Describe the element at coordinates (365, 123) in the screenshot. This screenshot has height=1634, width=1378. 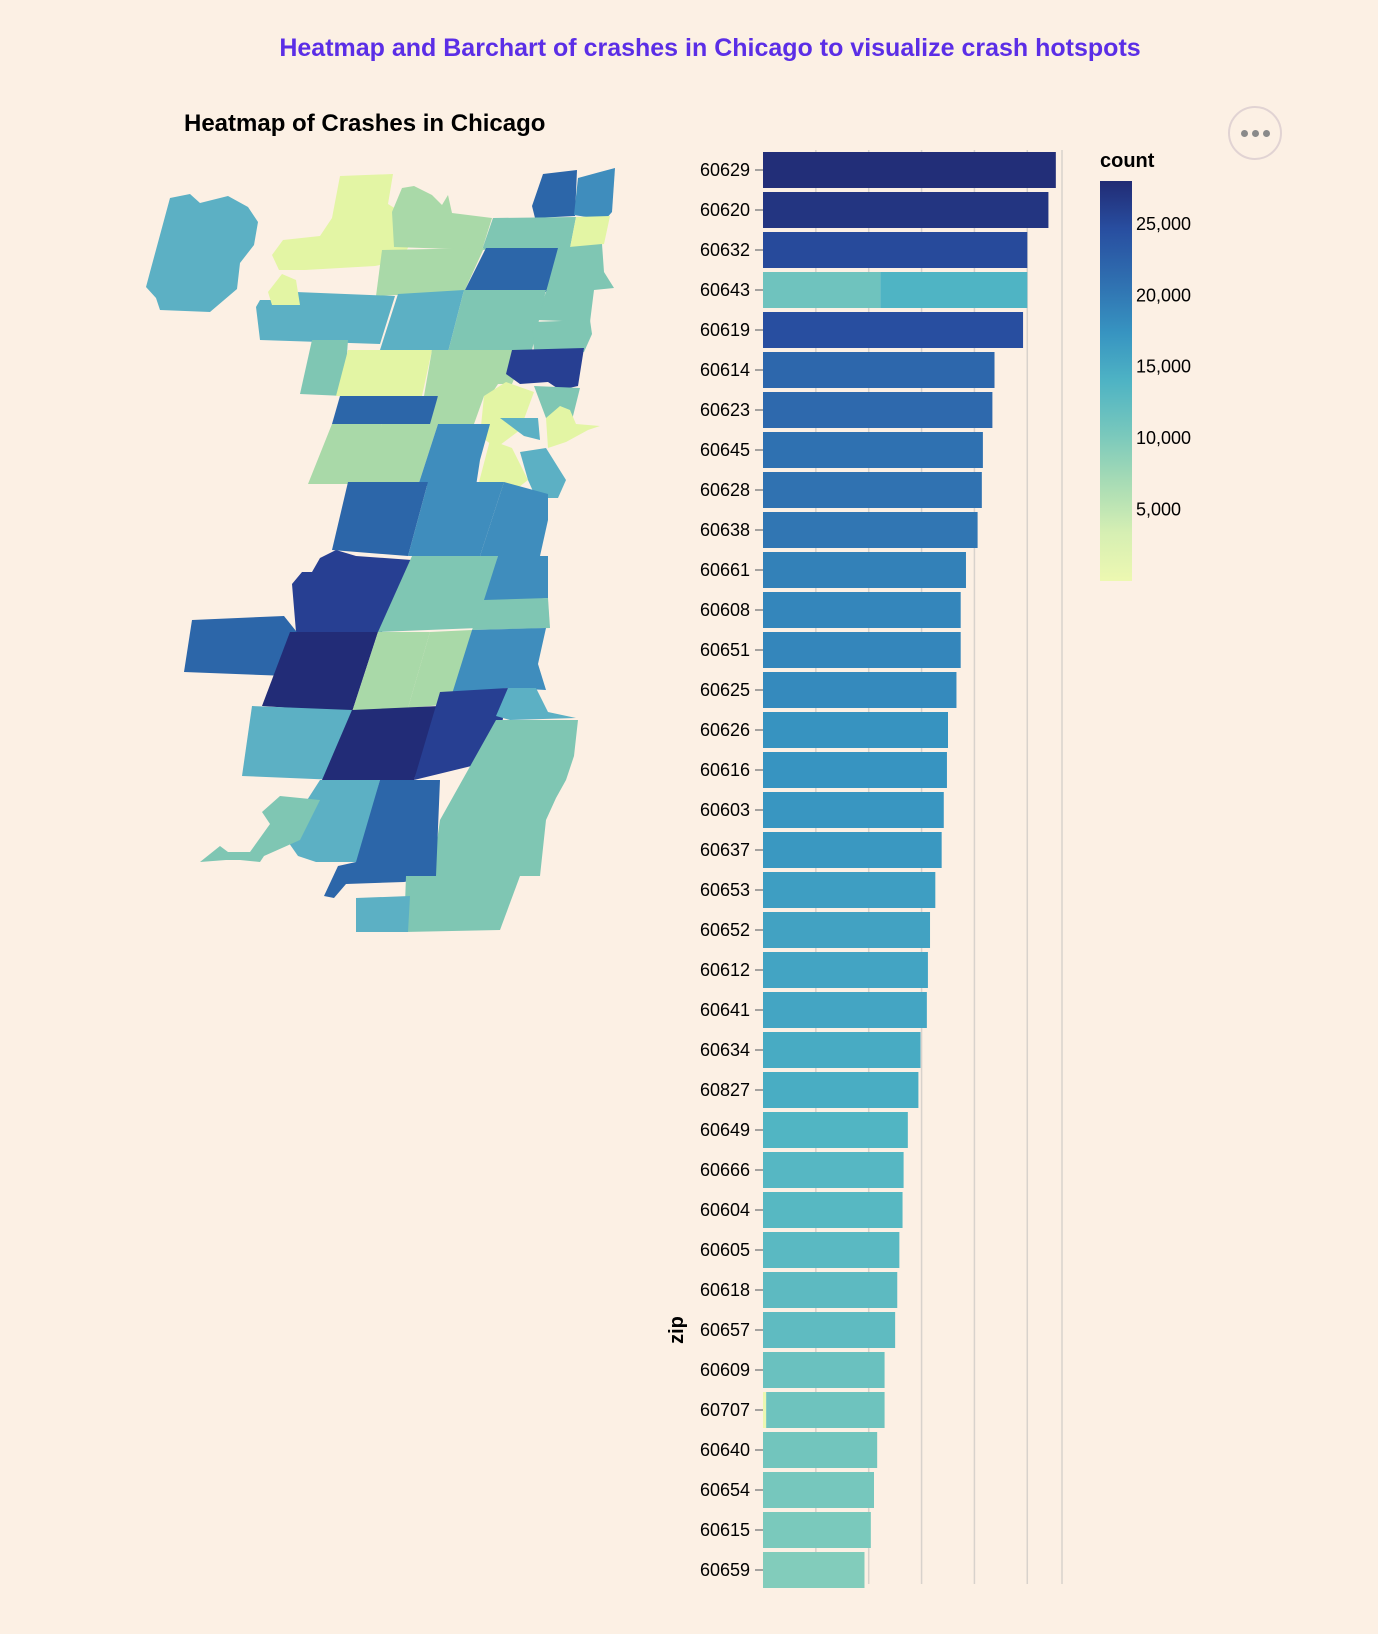
I see `map-title: Heatmap of Crashes in Chicago` at that location.